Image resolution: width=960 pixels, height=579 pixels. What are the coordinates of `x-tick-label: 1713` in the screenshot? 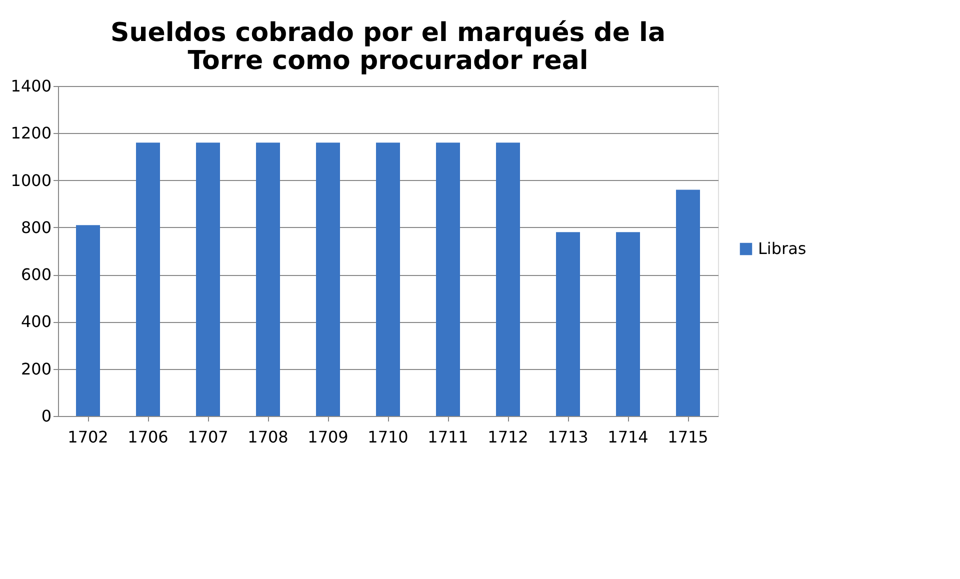 It's located at (568, 437).